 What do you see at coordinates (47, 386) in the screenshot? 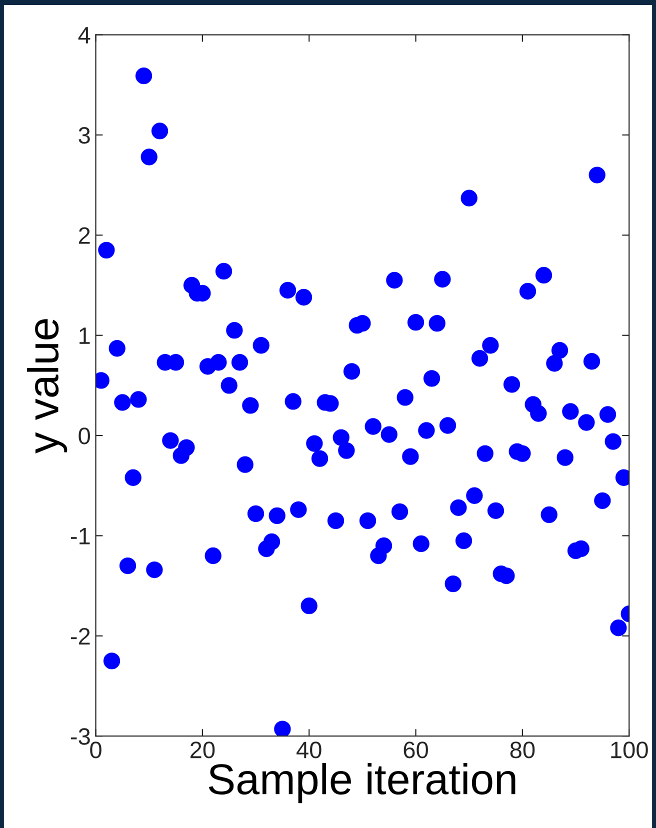
I see `y-axis-title: y value` at bounding box center [47, 386].